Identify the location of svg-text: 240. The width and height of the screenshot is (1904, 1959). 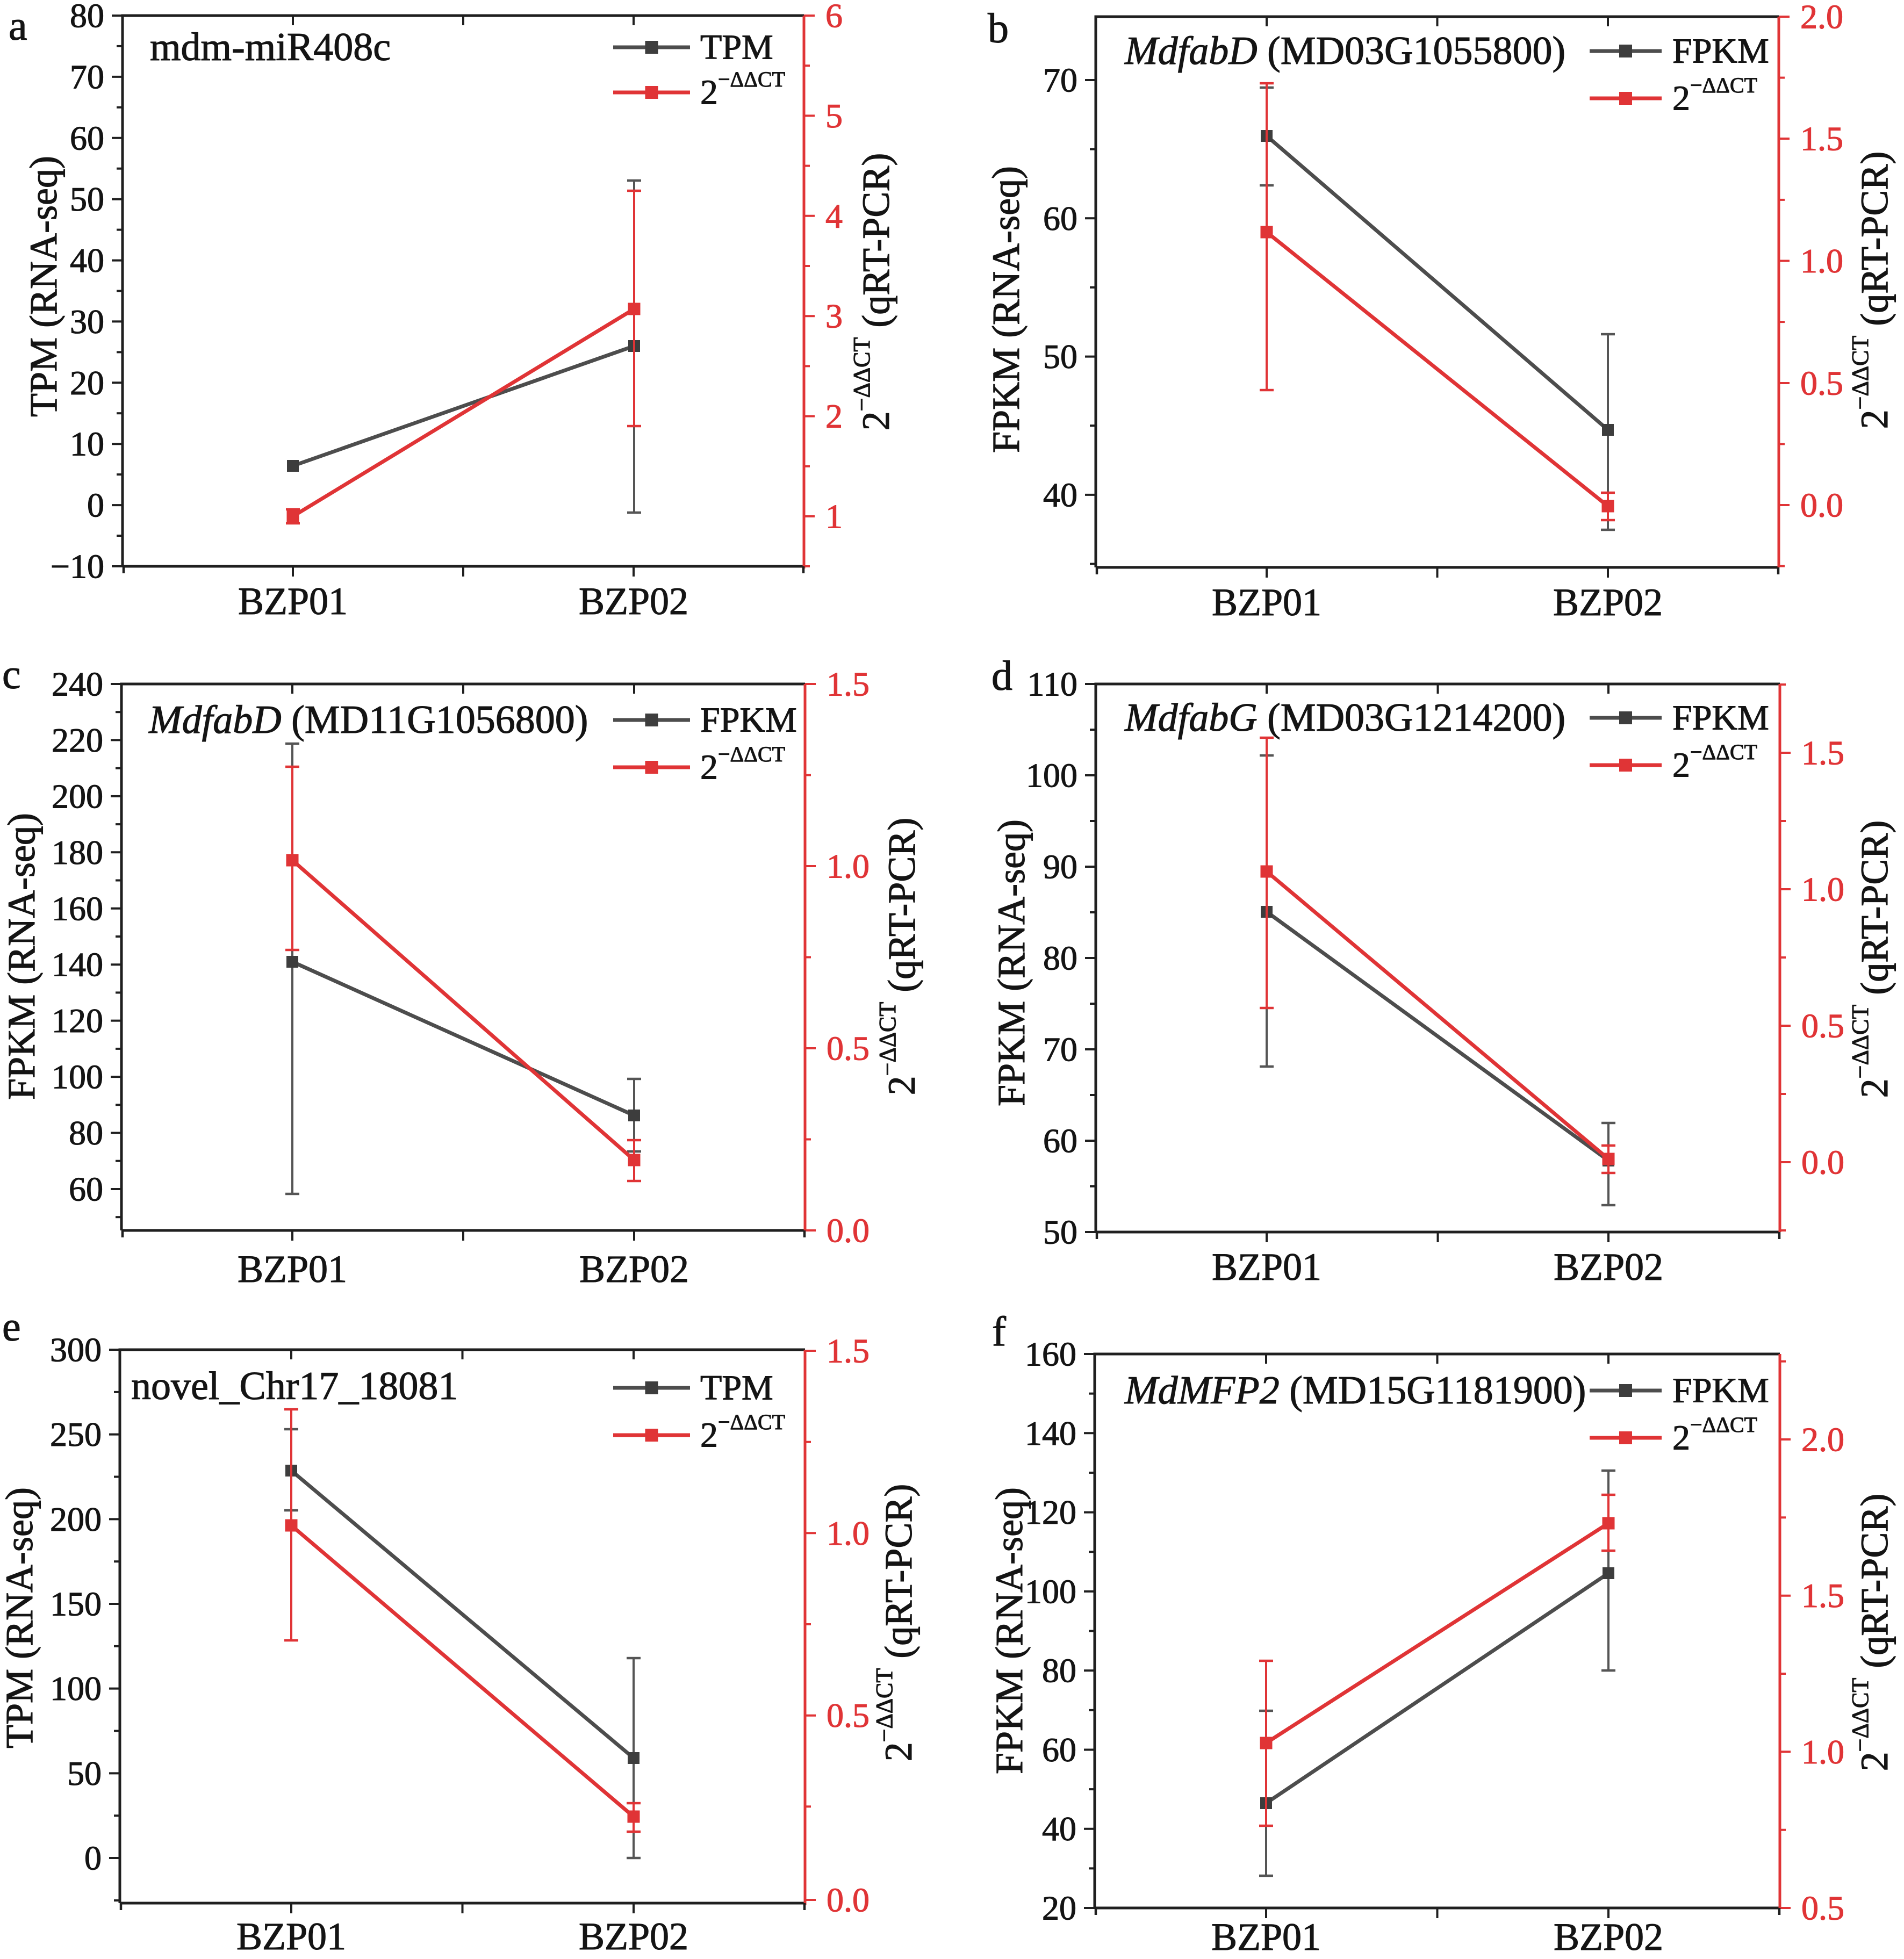
(78, 684).